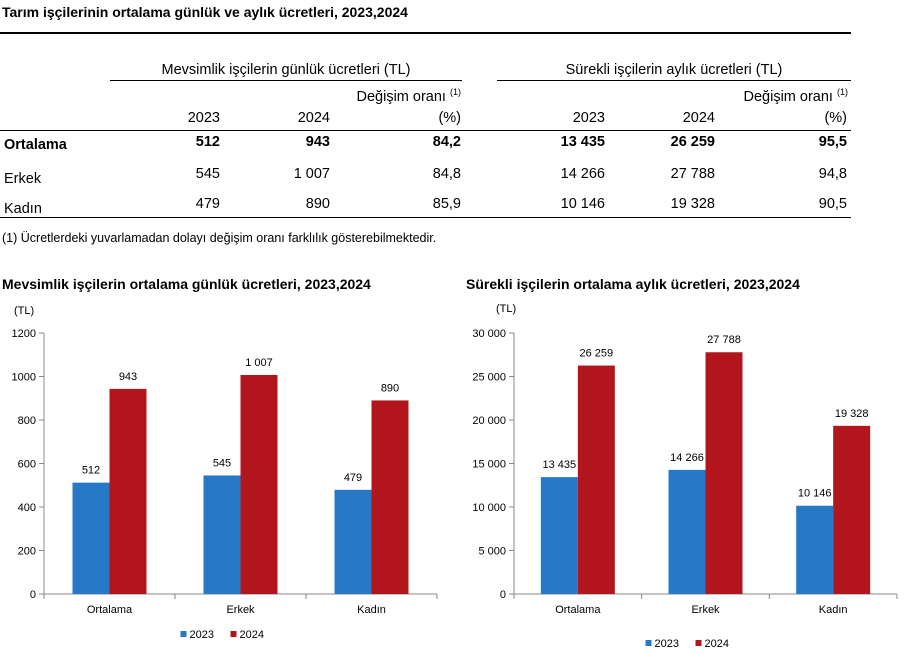 Image resolution: width=904 pixels, height=654 pixels. Describe the element at coordinates (832, 174) in the screenshot. I see `cell-pchange: 94,8` at that location.